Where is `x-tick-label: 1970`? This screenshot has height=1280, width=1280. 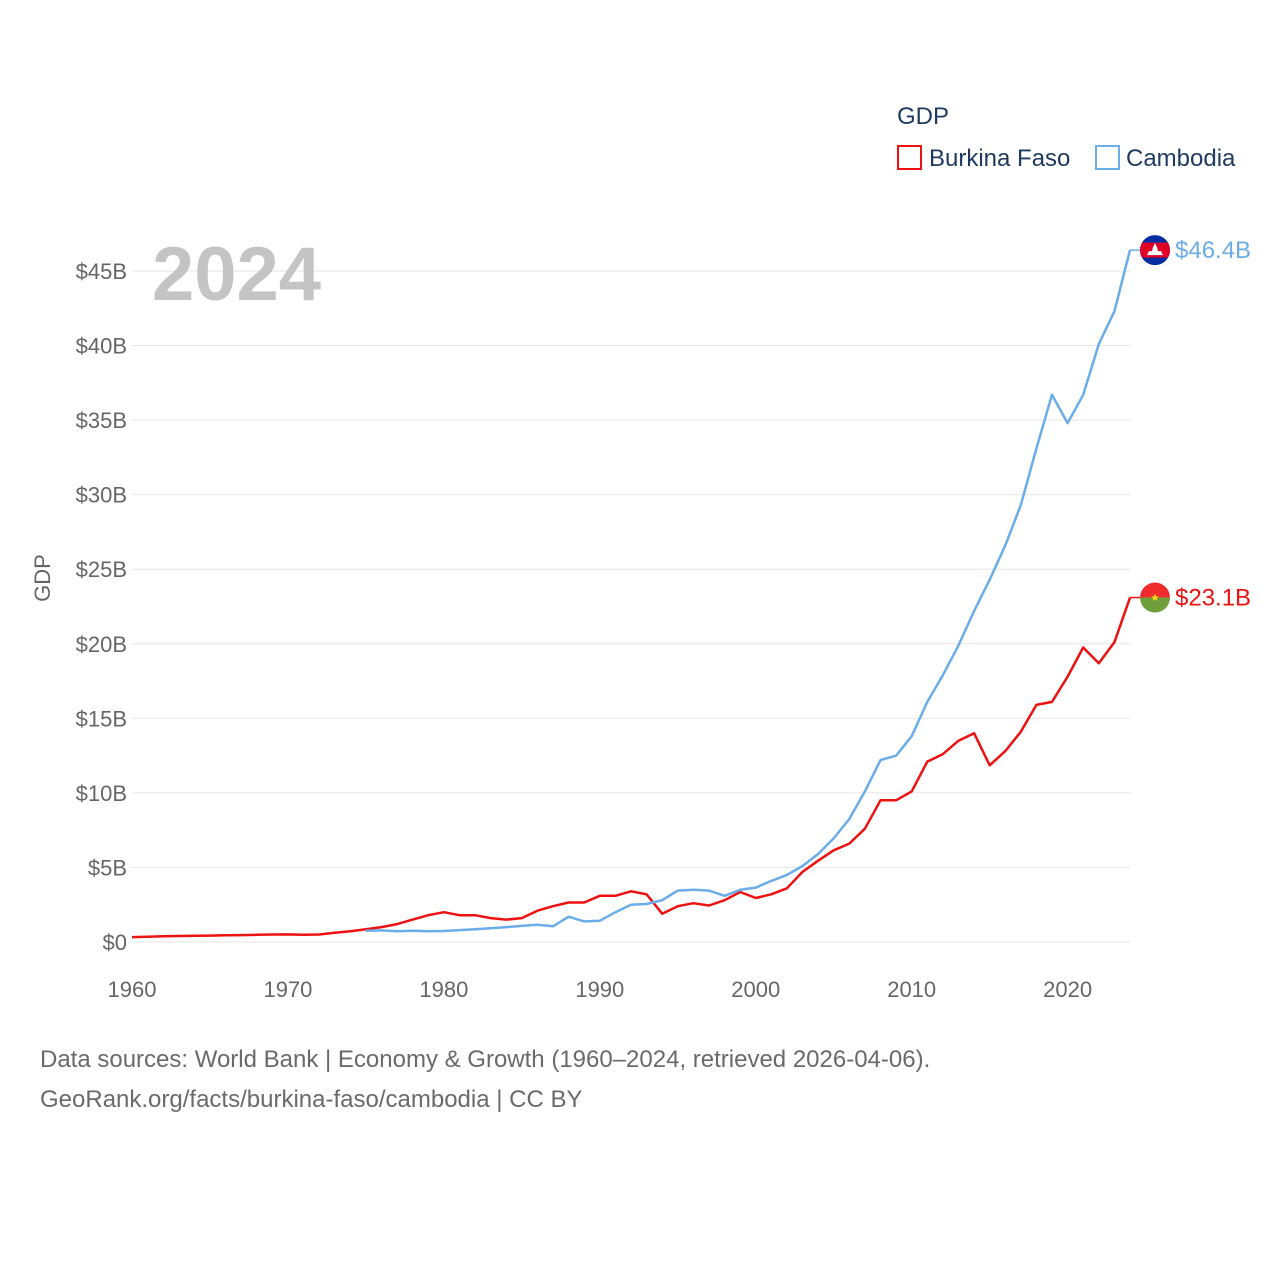
x-tick-label: 1970 is located at coordinates (287, 989).